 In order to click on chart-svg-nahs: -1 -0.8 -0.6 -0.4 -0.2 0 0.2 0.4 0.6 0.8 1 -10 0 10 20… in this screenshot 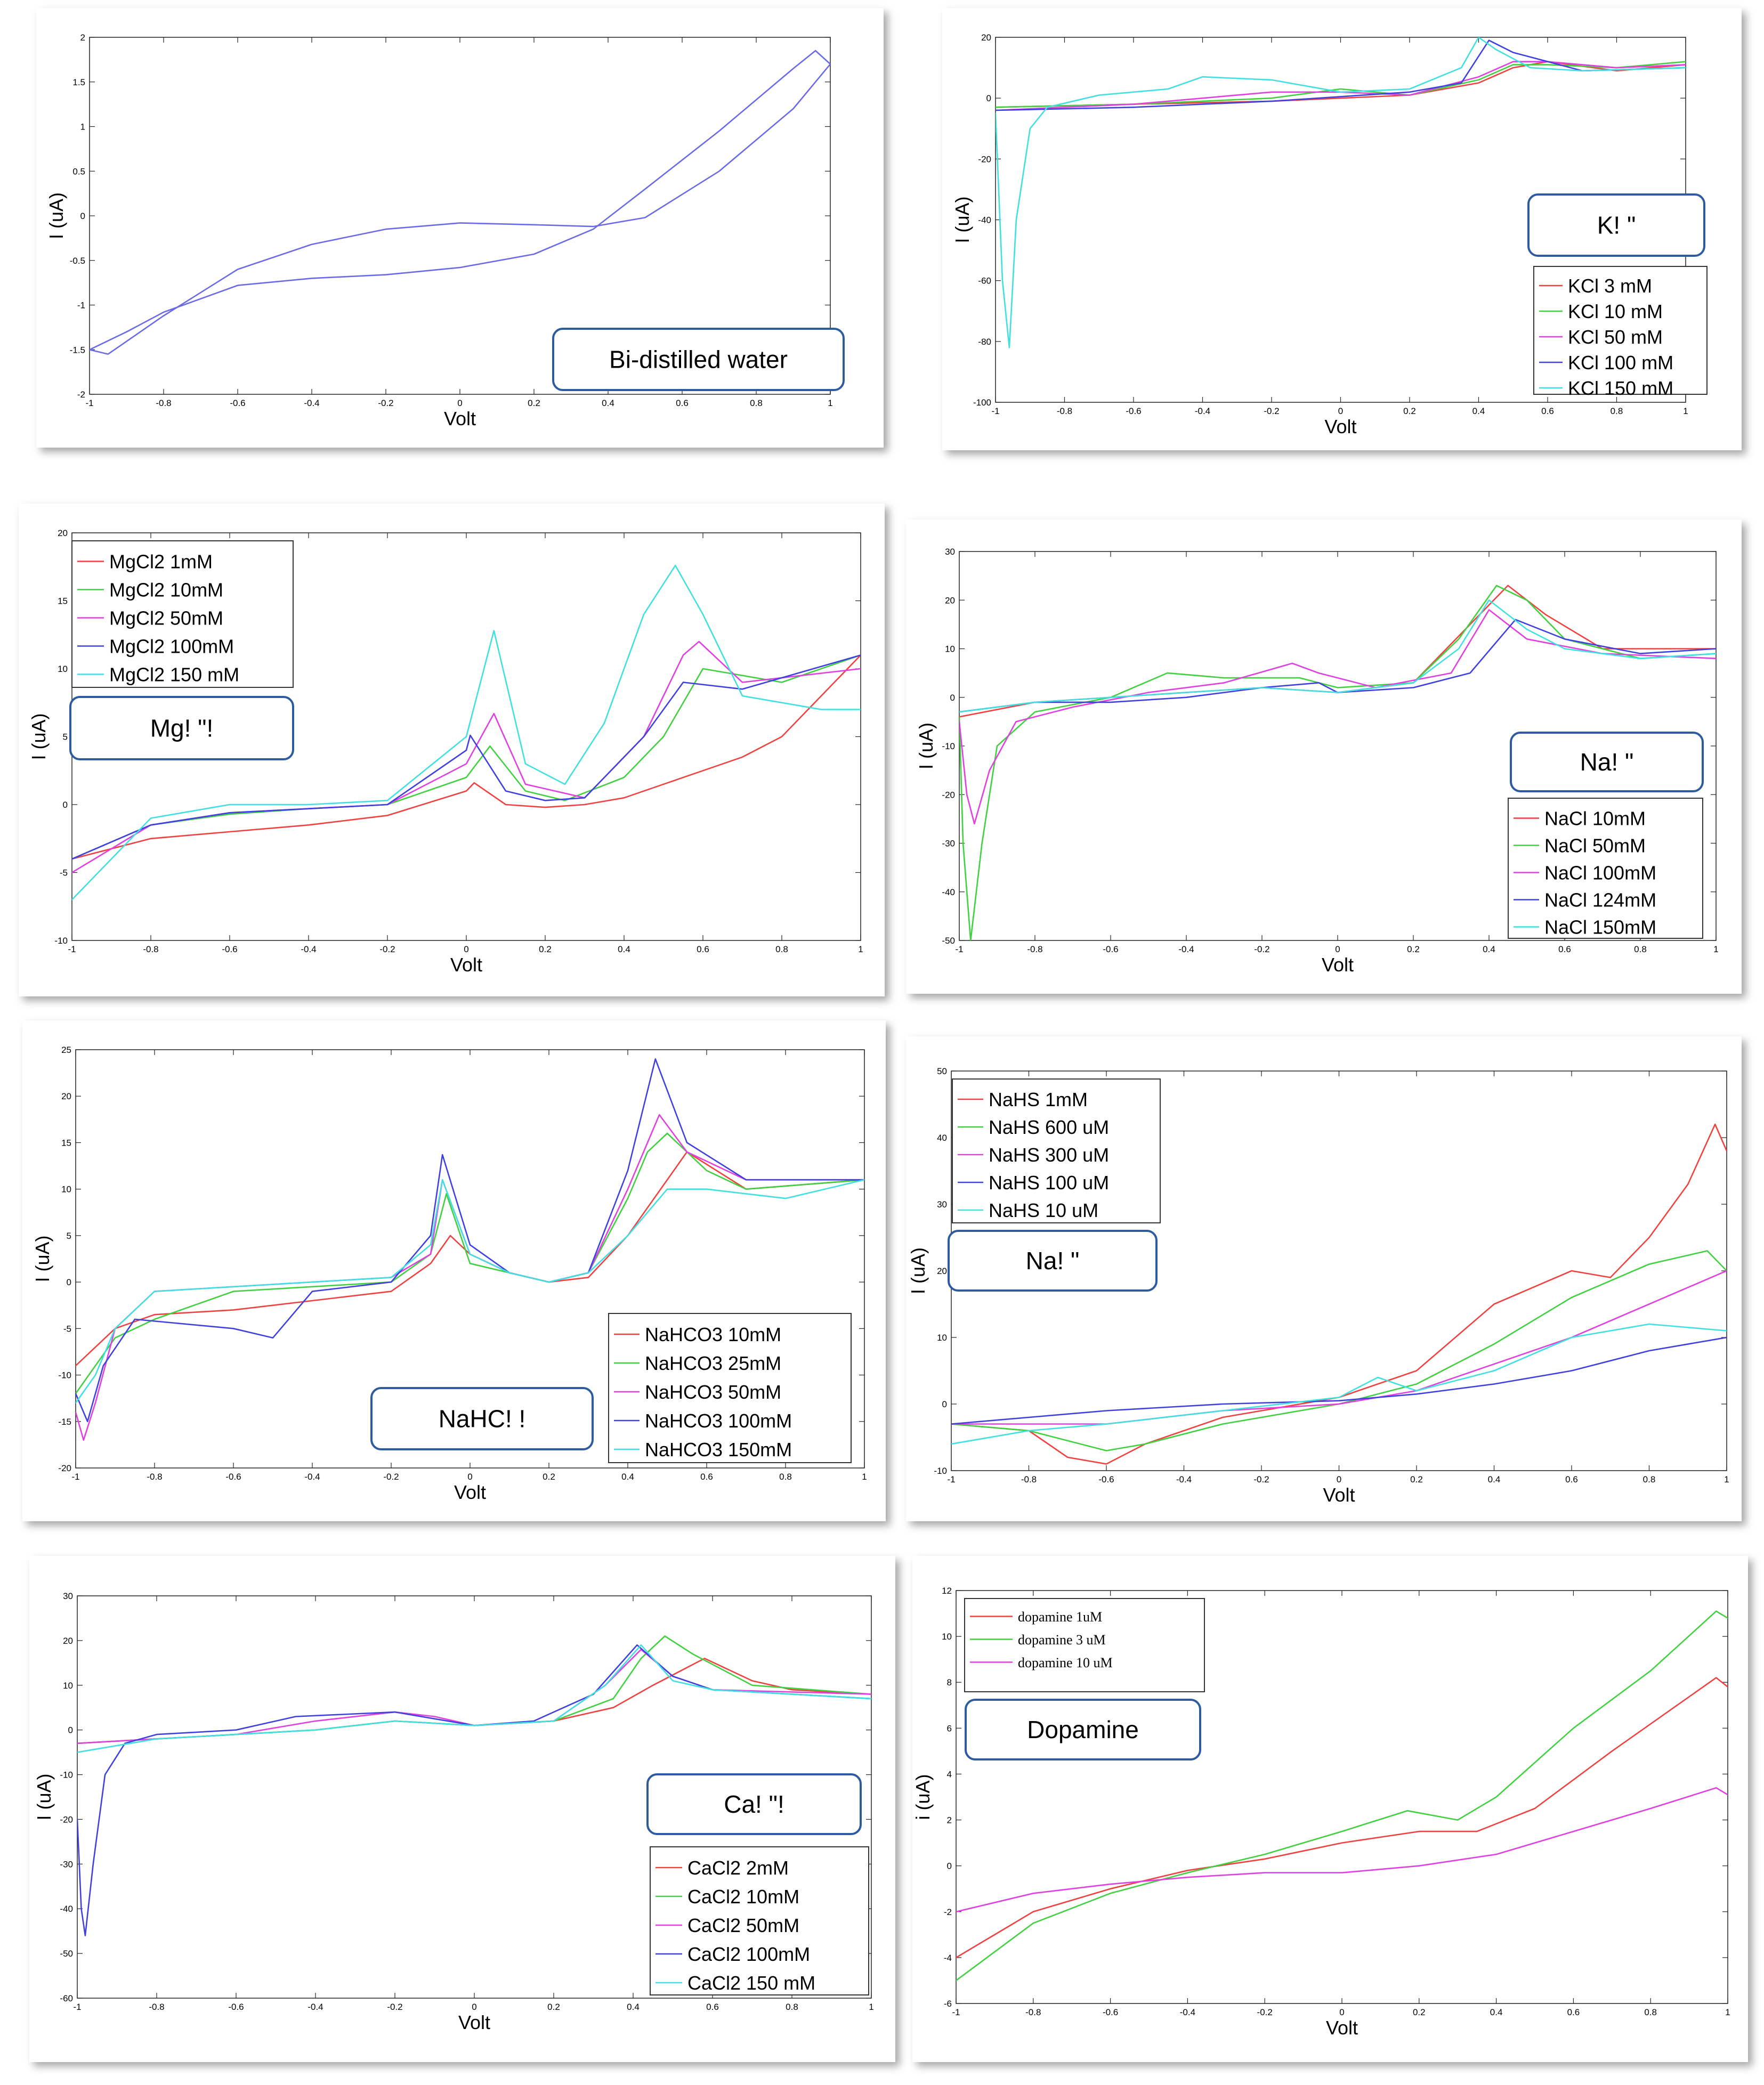, I will do `click(1318, 1286)`.